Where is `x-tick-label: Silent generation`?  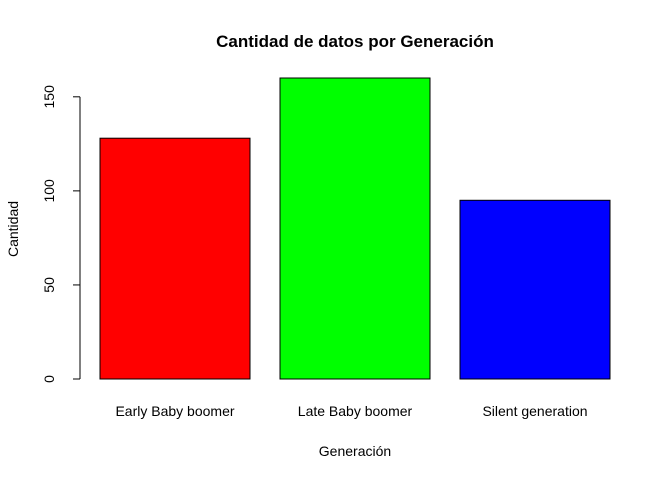
x-tick-label: Silent generation is located at coordinates (534, 411).